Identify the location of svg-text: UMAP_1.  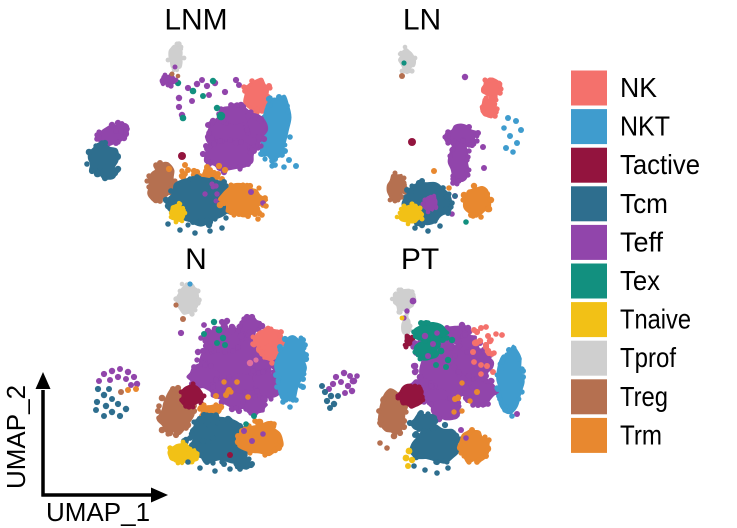
(98, 512).